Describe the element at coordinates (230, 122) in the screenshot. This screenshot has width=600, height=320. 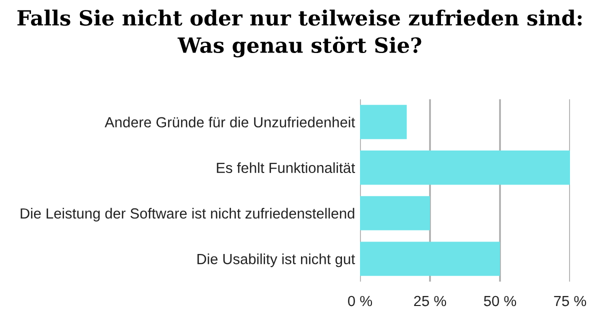
I see `y-tick-label: Andere Gründe für die Unzufriedenheit` at that location.